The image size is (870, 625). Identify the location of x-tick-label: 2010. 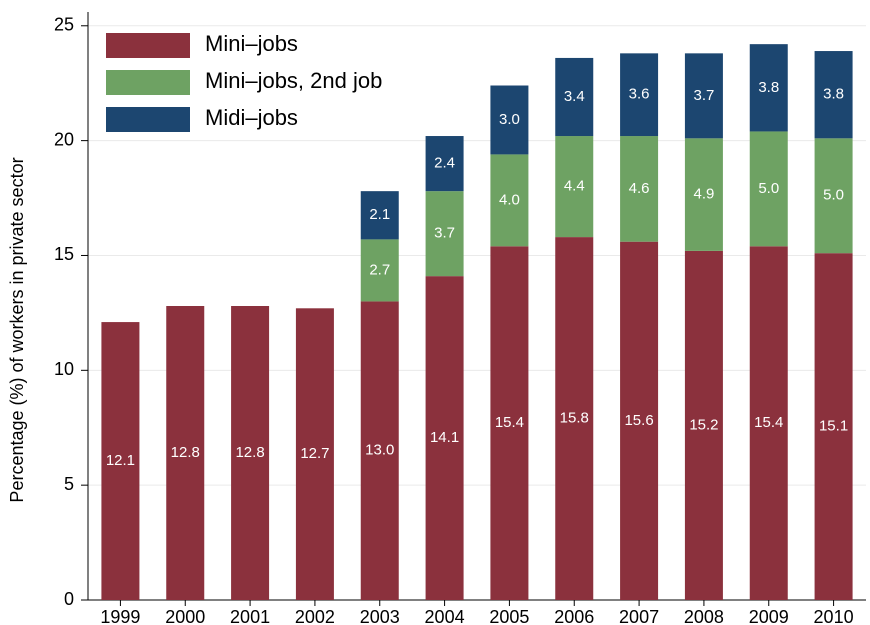
(834, 616).